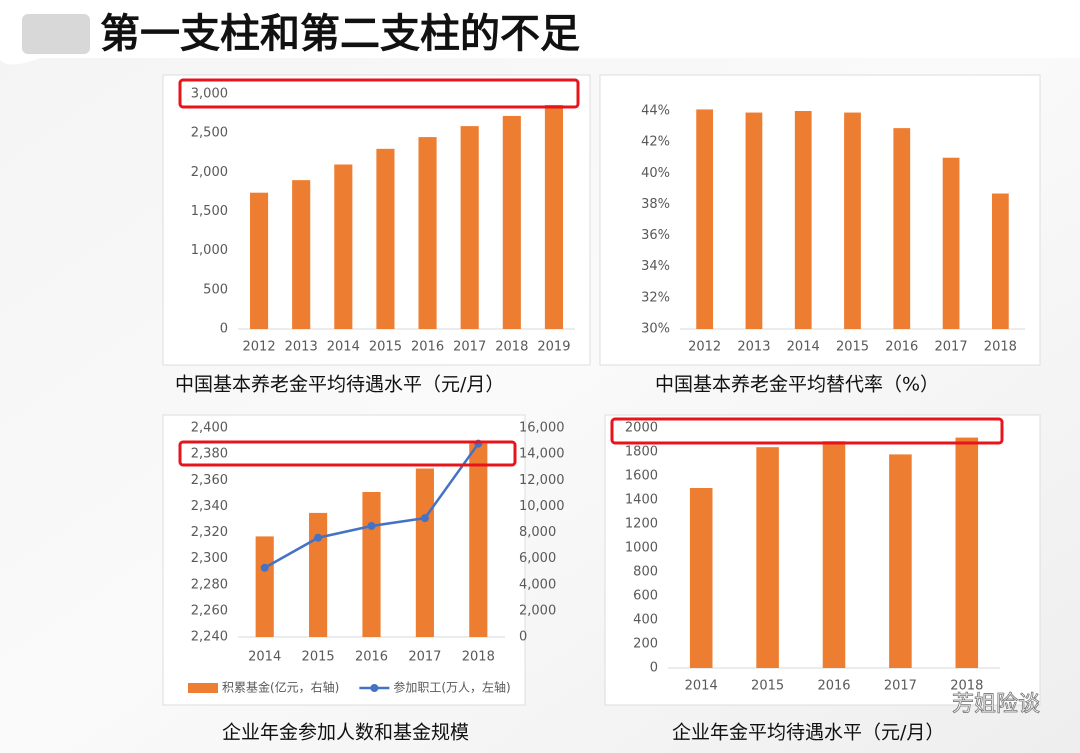 The width and height of the screenshot is (1080, 753). What do you see at coordinates (209, 250) in the screenshot?
I see `y-tick-label: 1,000` at bounding box center [209, 250].